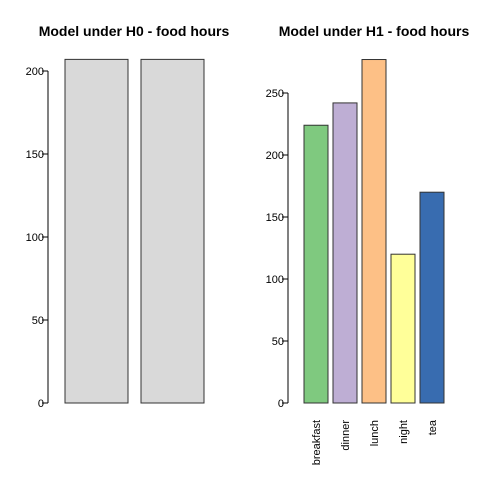 This screenshot has width=480, height=480. Describe the element at coordinates (374, 31) in the screenshot. I see `chart-h1-title: Model under H1 - food hours` at that location.